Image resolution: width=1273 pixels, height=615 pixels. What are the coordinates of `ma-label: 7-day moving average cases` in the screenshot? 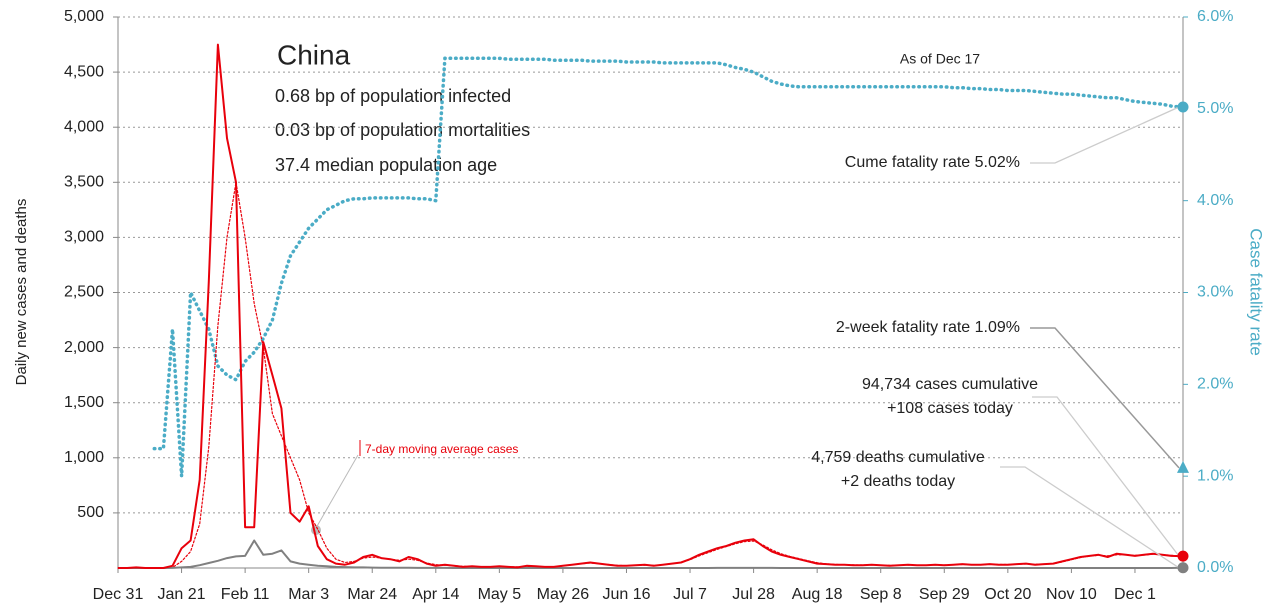 It's located at (441, 449).